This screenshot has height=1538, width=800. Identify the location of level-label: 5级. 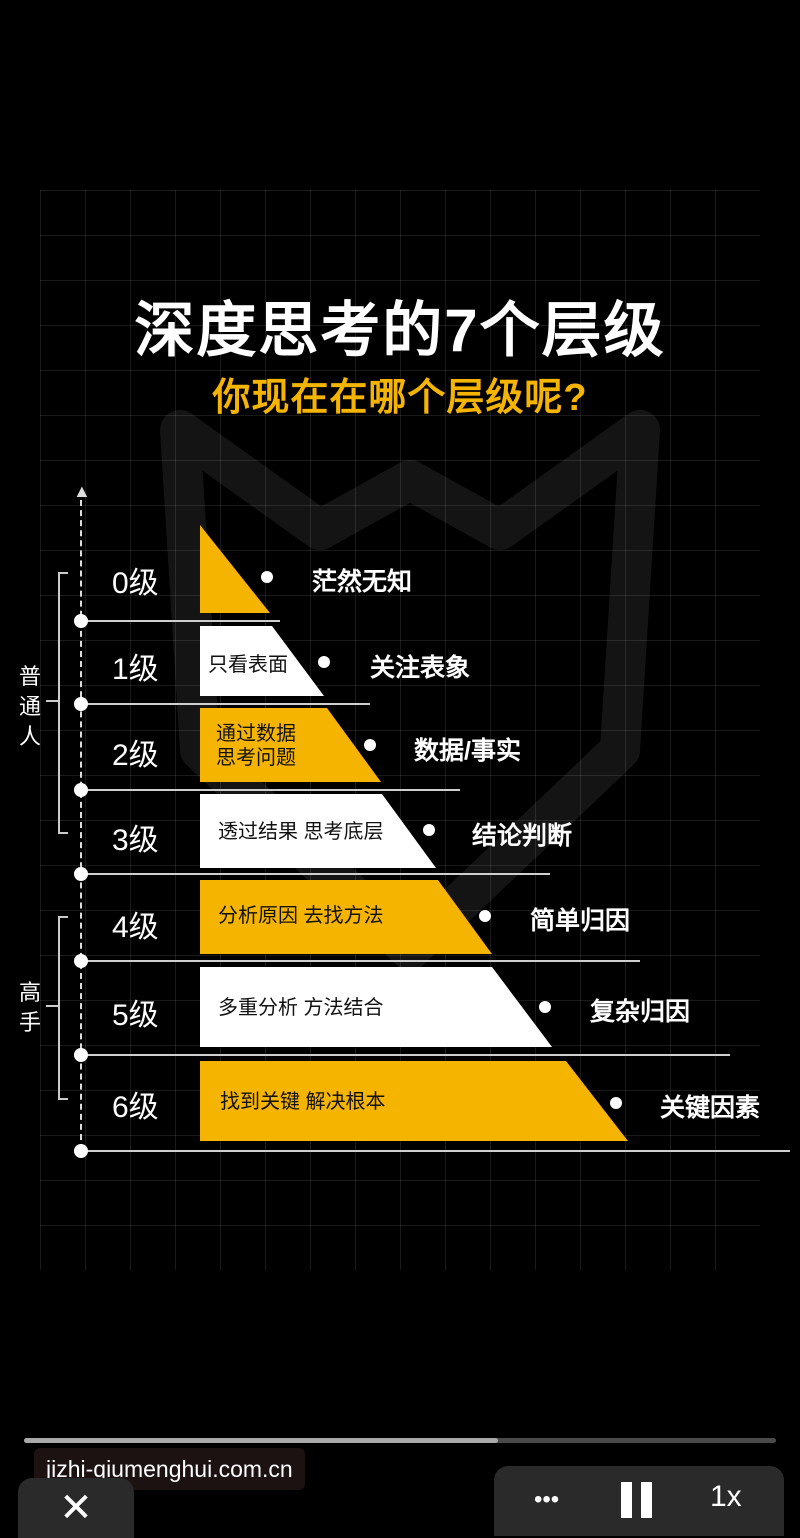
(135, 1015).